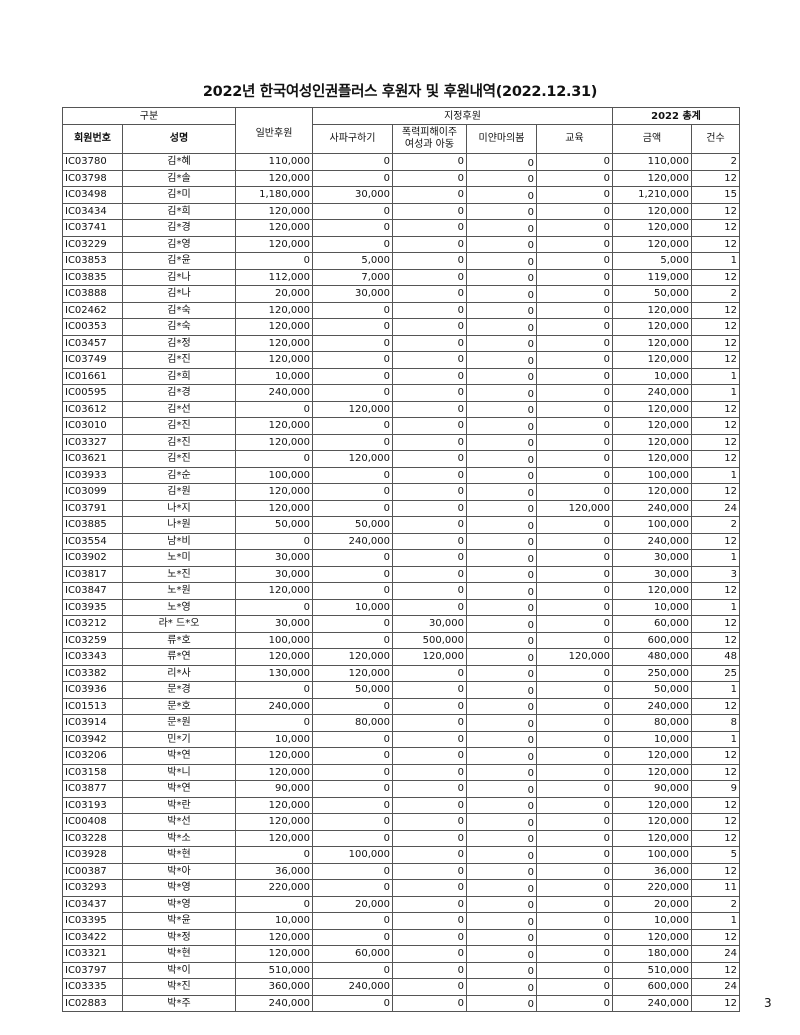  Describe the element at coordinates (92, 591) in the screenshot. I see `cell-member-no: IC03847` at that location.